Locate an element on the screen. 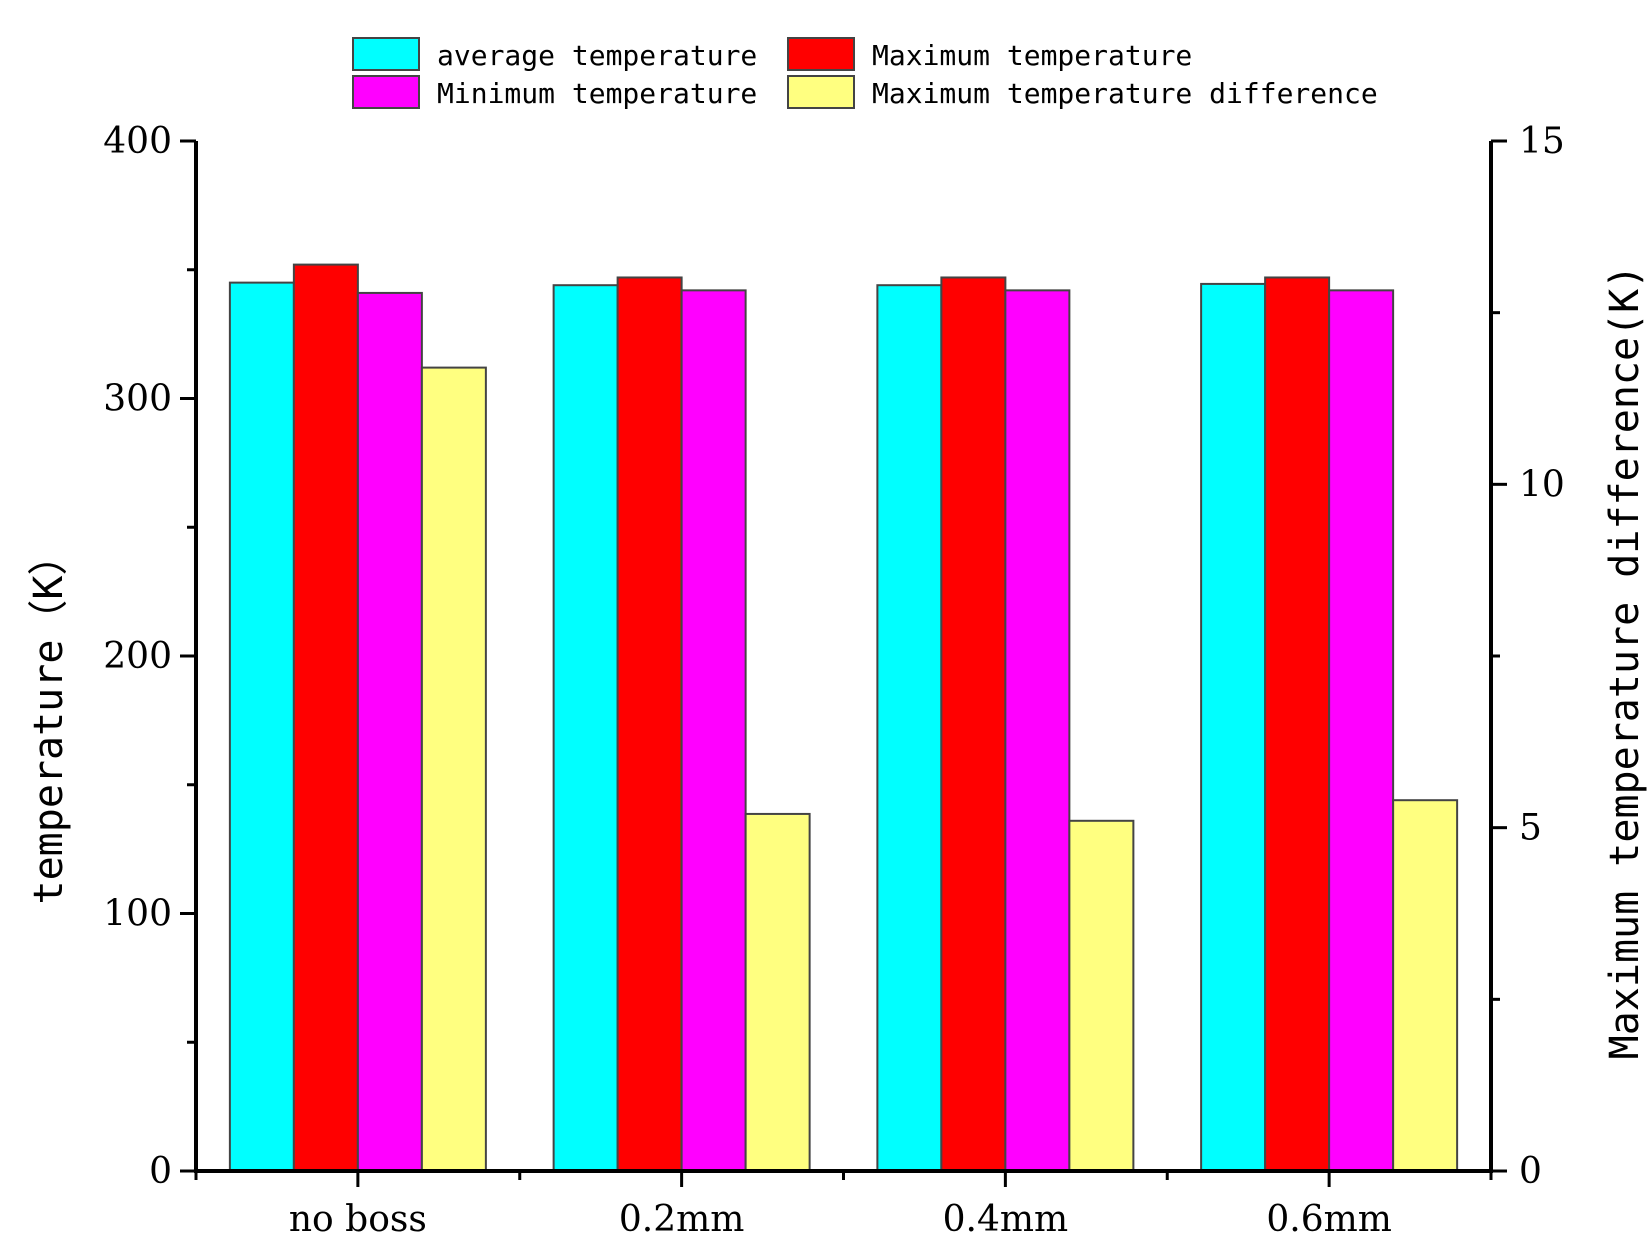 This screenshot has height=1259, width=1652. legend-label: Minimum temperature is located at coordinates (597, 93).